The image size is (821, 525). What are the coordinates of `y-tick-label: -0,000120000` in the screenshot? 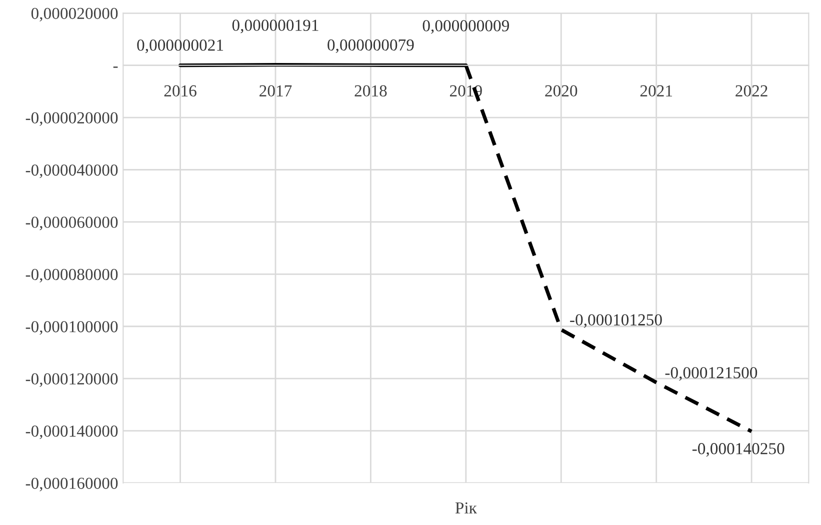 It's located at (72, 380).